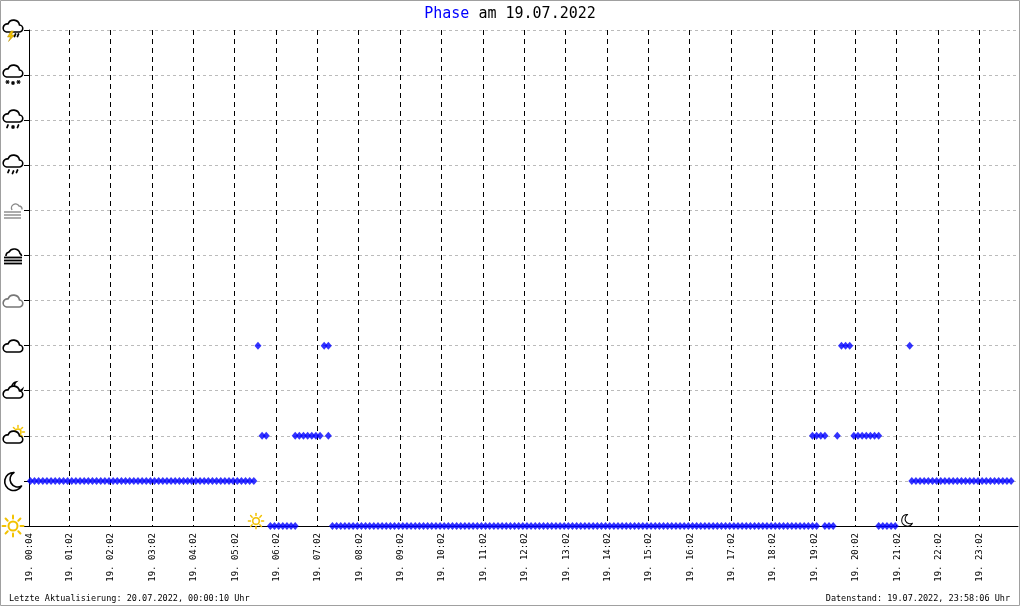 Image resolution: width=1020 pixels, height=606 pixels. I want to click on x-tick-label: 19. 09:02, so click(400, 557).